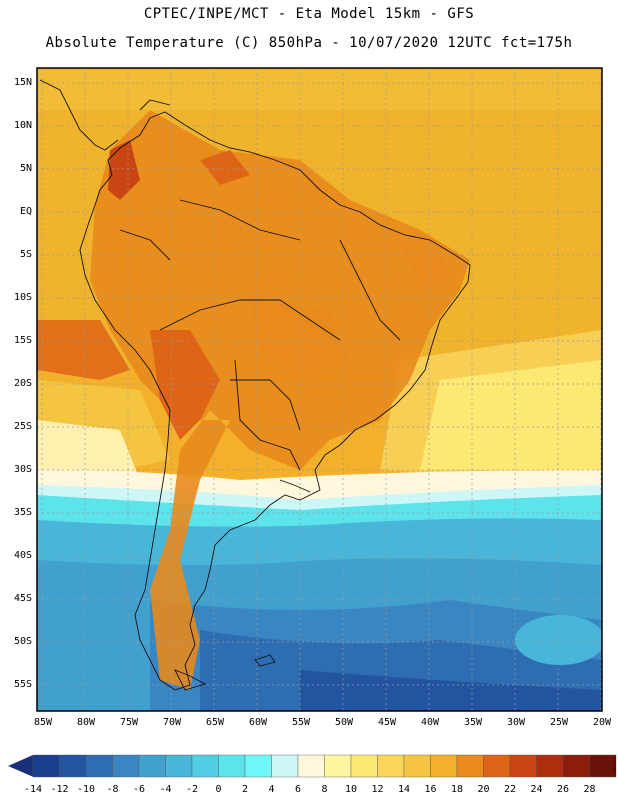 Image resolution: width=618 pixels, height=800 pixels. I want to click on colorbar-label: 0, so click(218, 789).